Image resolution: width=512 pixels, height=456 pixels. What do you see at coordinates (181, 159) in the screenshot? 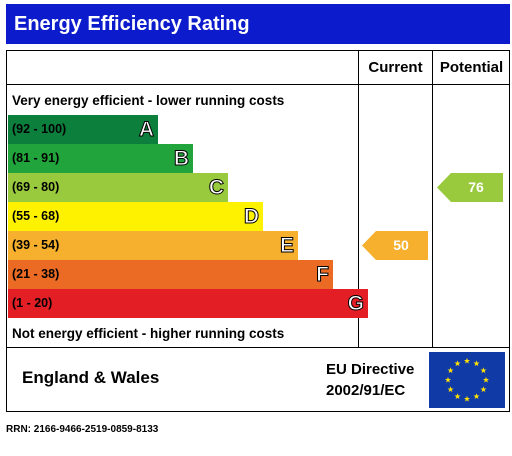
I see `band-letter: B` at bounding box center [181, 159].